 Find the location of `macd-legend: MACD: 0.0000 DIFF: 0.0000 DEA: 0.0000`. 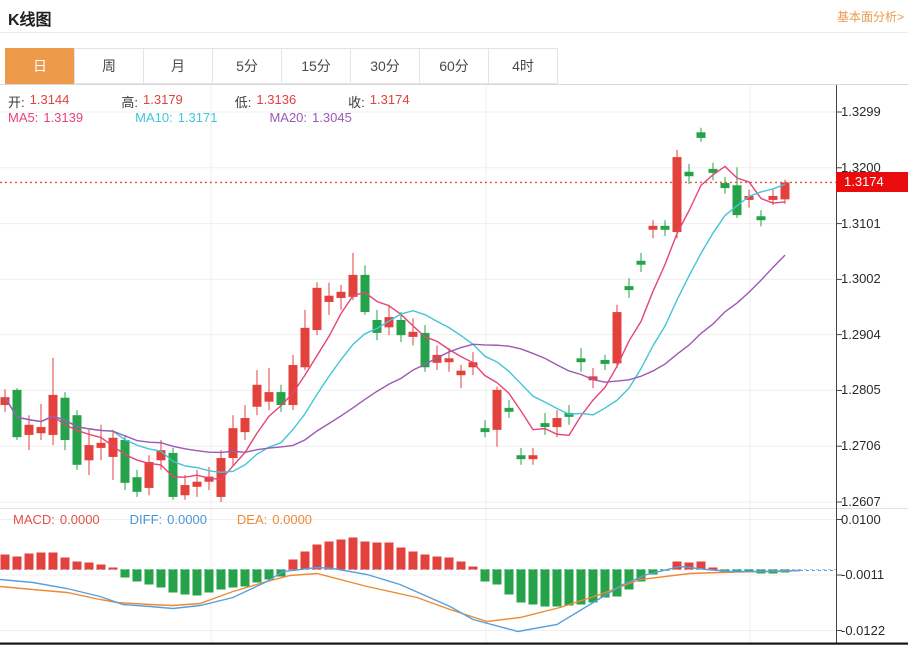

macd-legend: MACD: 0.0000 DIFF: 0.0000 DEA: 0.0000 is located at coordinates (162, 519).